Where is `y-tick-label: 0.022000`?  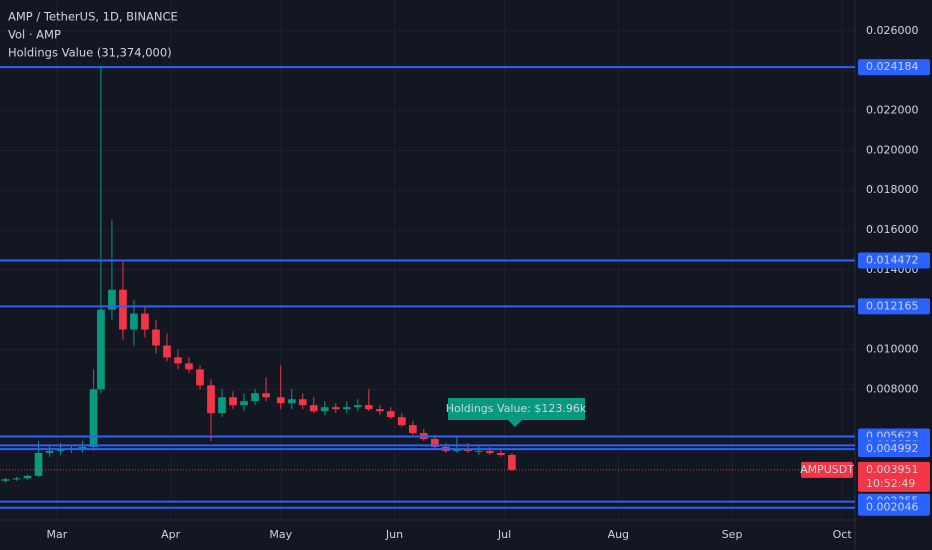 y-tick-label: 0.022000 is located at coordinates (892, 110).